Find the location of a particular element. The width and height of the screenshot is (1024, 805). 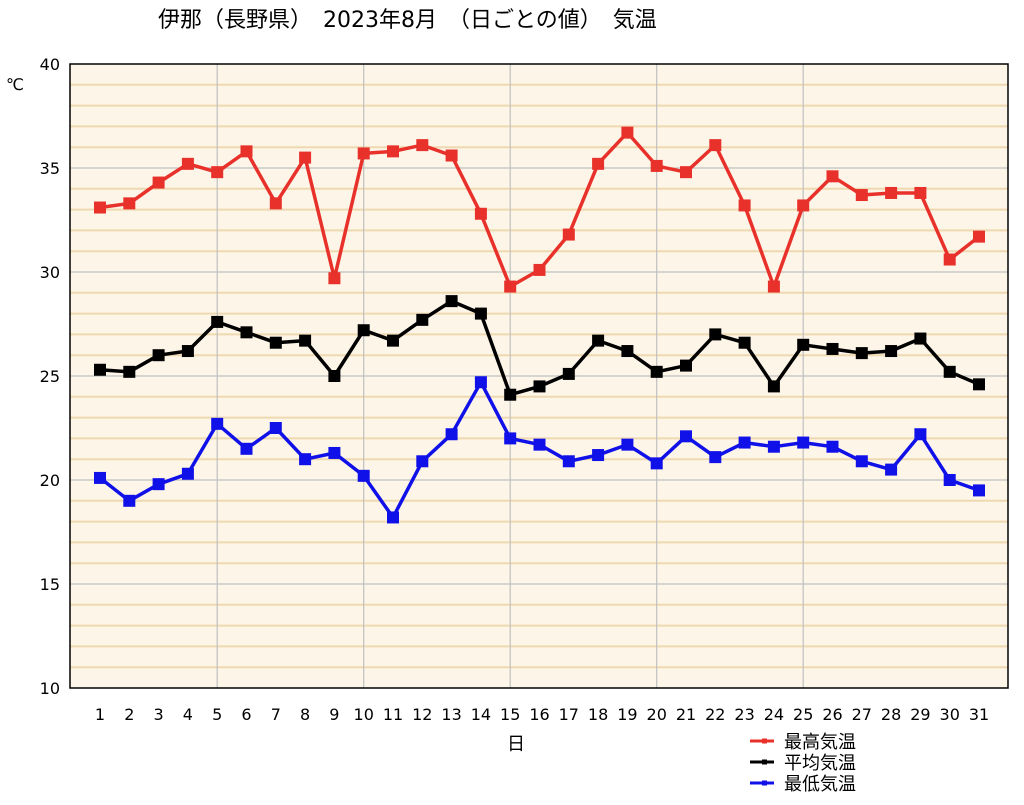

y-tick-label: 20 is located at coordinates (50, 480).